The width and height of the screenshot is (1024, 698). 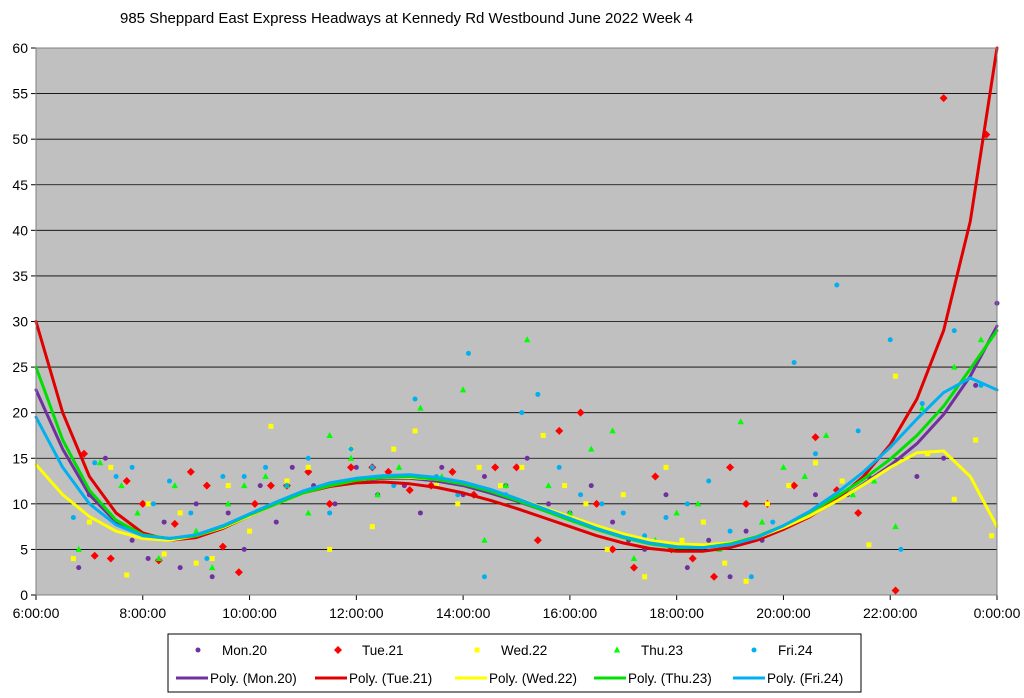 I want to click on y-tick-label: 40, so click(x=20, y=230).